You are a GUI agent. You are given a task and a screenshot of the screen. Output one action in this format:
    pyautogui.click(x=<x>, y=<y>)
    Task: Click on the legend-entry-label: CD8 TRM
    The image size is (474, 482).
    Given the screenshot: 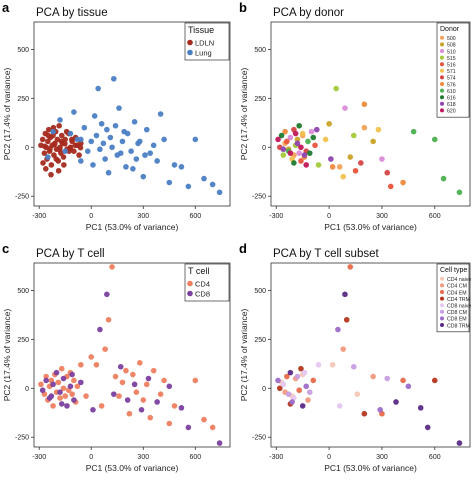 What is the action you would take?
    pyautogui.click(x=458, y=326)
    